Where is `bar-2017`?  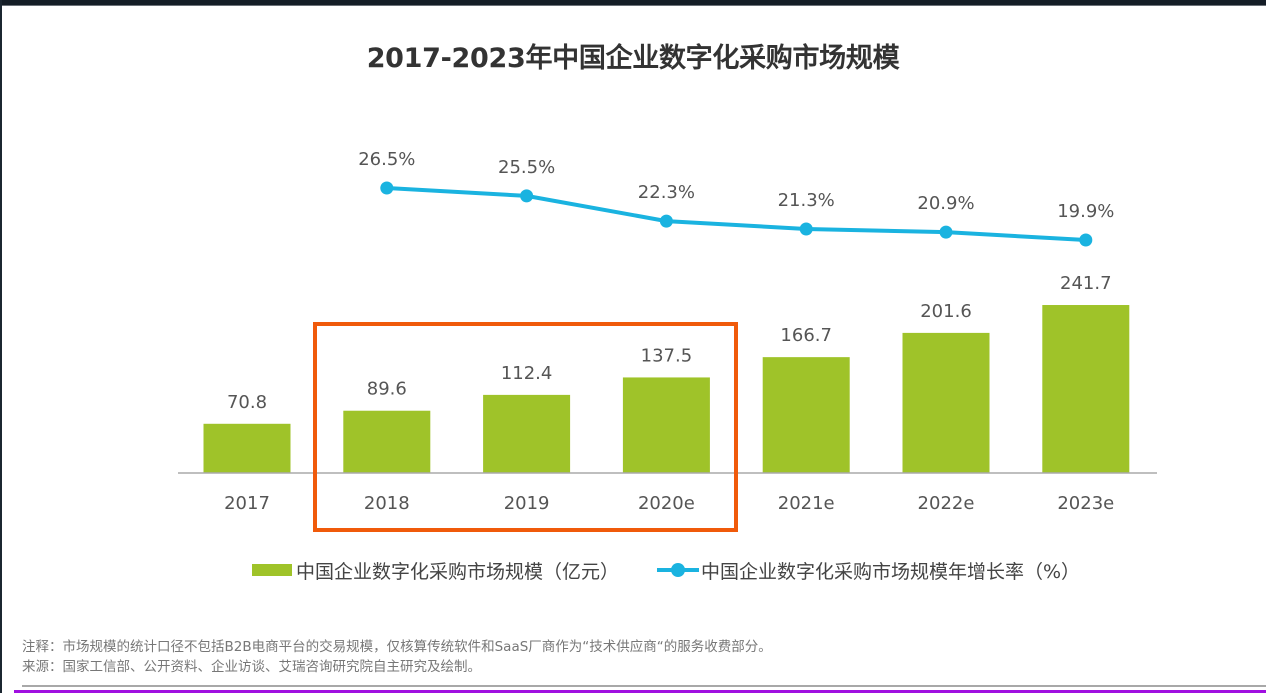
bar-2017 is located at coordinates (247, 448).